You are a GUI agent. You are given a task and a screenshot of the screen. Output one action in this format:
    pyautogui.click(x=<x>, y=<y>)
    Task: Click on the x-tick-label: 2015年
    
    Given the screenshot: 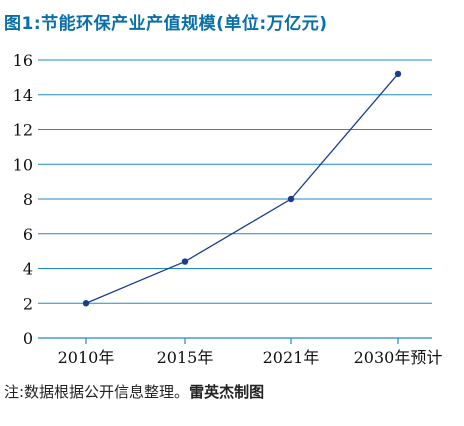 What is the action you would take?
    pyautogui.click(x=185, y=357)
    